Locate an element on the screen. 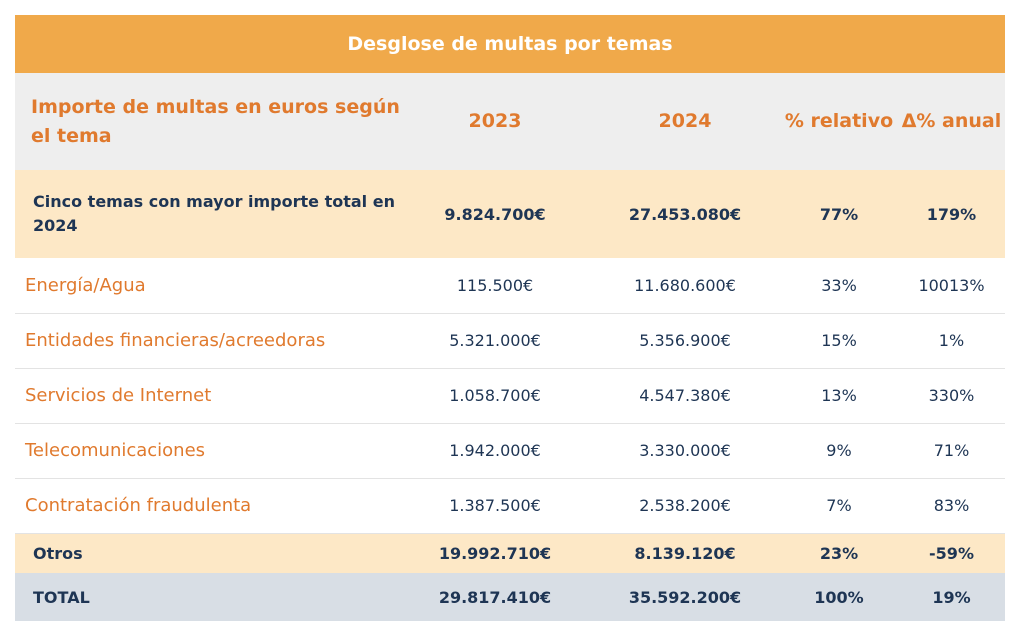 This screenshot has width=1024, height=641. summary-relative: 77% is located at coordinates (839, 214).